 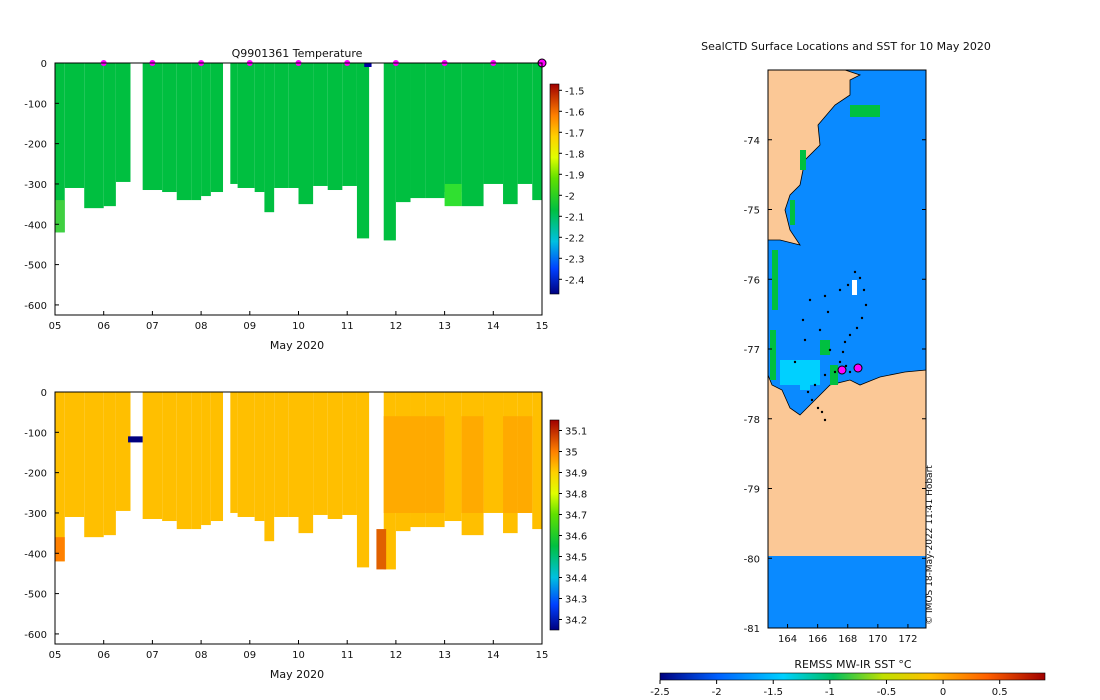 What do you see at coordinates (35, 595) in the screenshot?
I see `y-tick-label: -500` at bounding box center [35, 595].